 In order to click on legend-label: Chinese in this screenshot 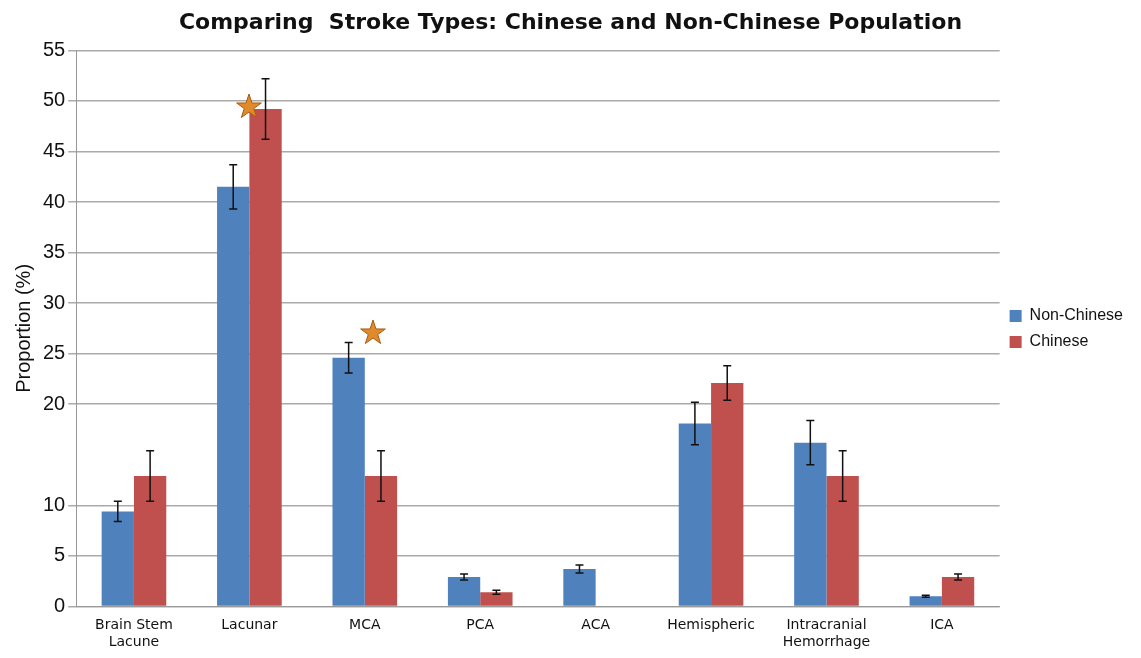, I will do `click(1059, 341)`.